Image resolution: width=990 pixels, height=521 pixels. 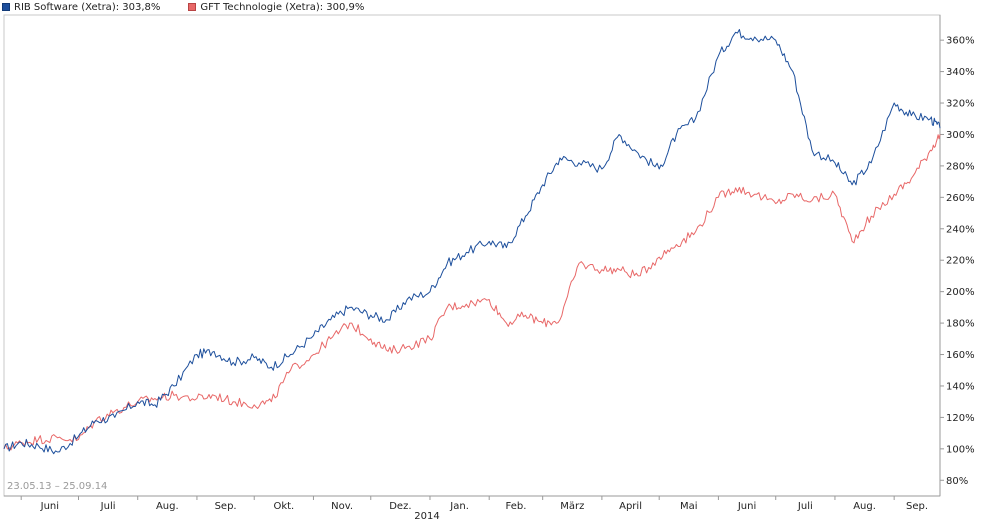 I want to click on y-tick-label: 260%, so click(x=960, y=198).